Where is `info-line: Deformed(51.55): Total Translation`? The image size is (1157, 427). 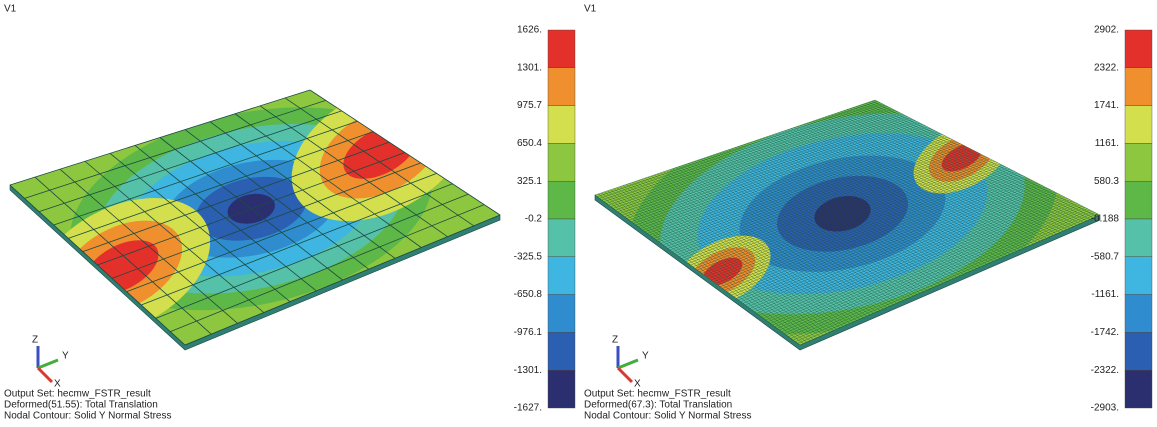
info-line: Deformed(51.55): Total Translation is located at coordinates (81, 405).